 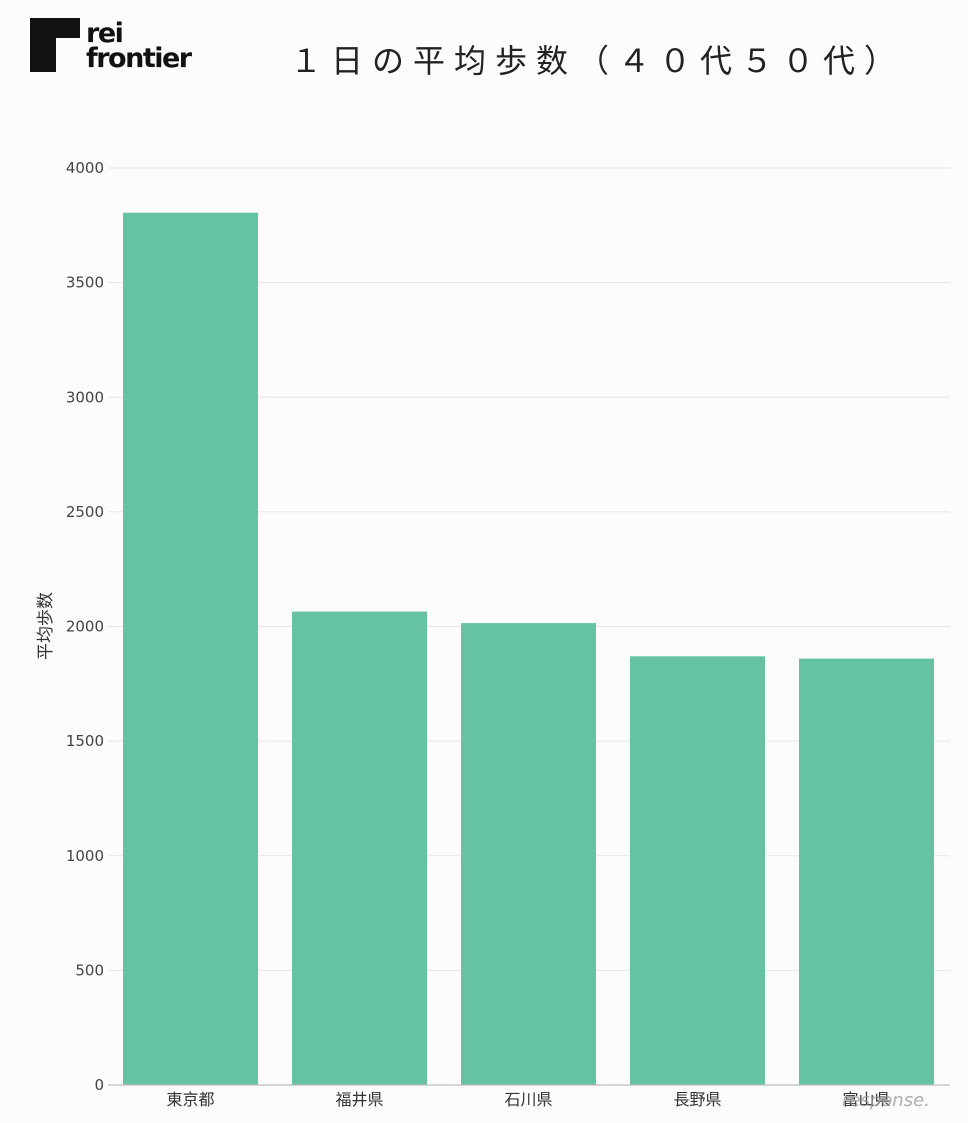 I want to click on response-watermark: response., so click(x=886, y=1100).